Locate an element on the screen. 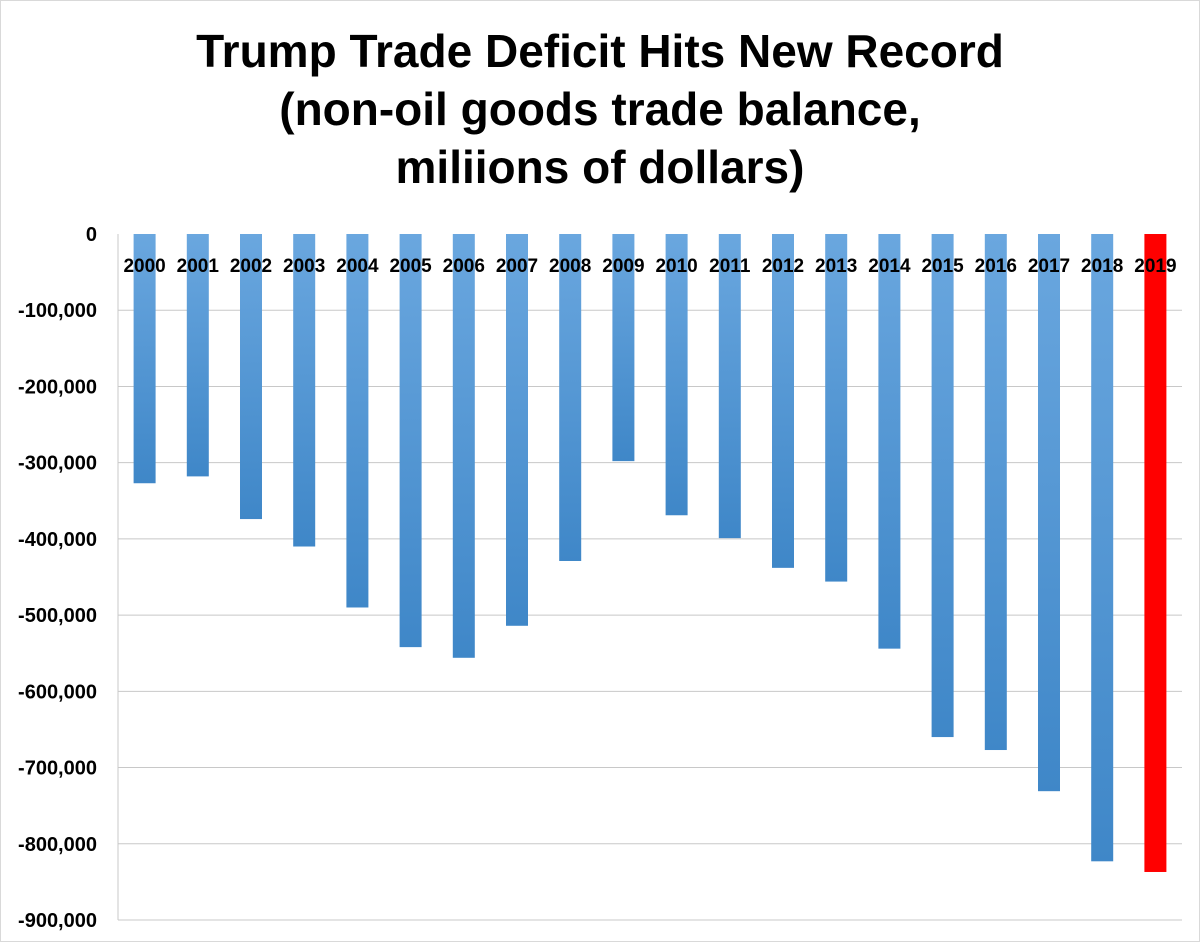 This screenshot has height=942, width=1200. y-tick-label: 0 is located at coordinates (91, 235).